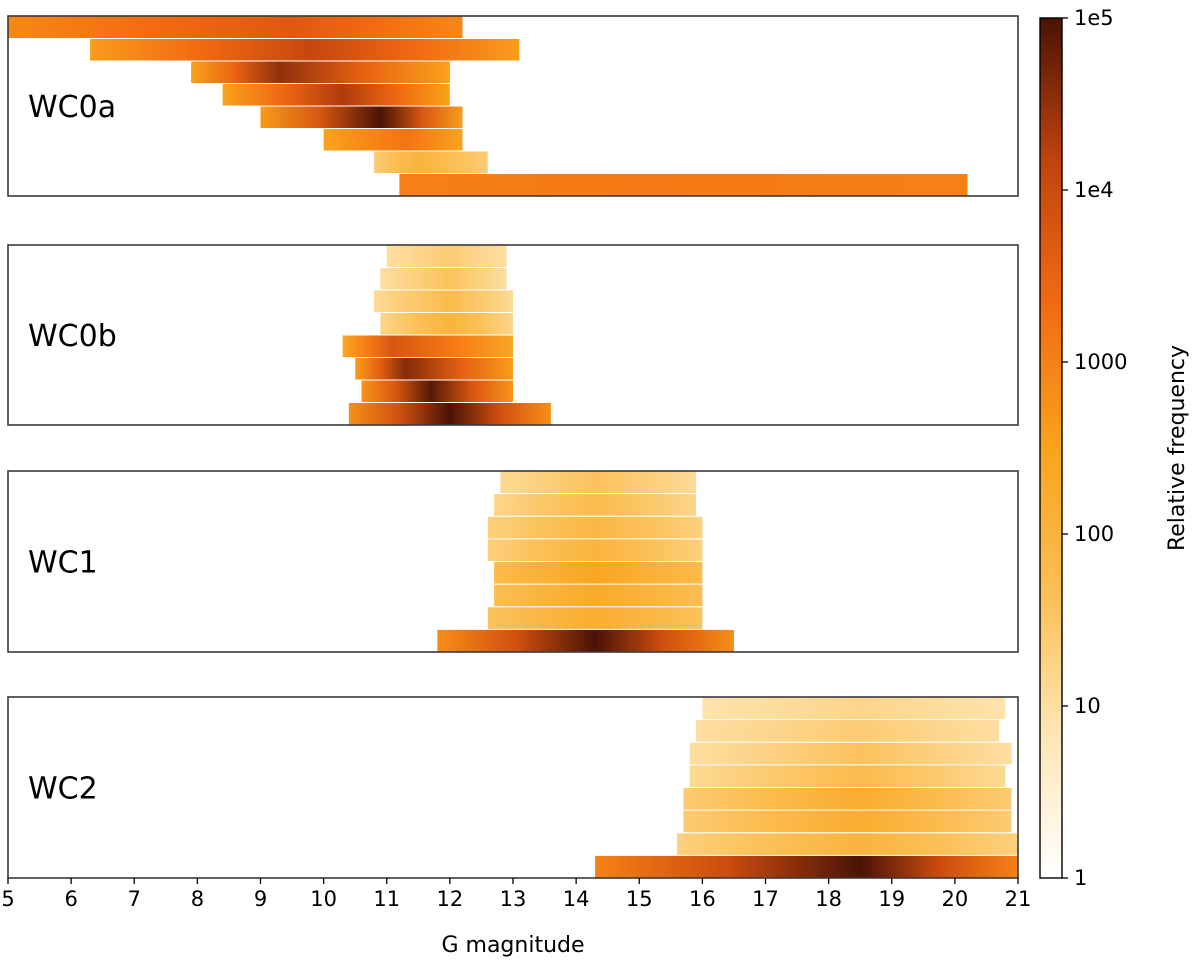 This screenshot has width=1200, height=971. I want to click on x-tick-label: 21, so click(1018, 899).